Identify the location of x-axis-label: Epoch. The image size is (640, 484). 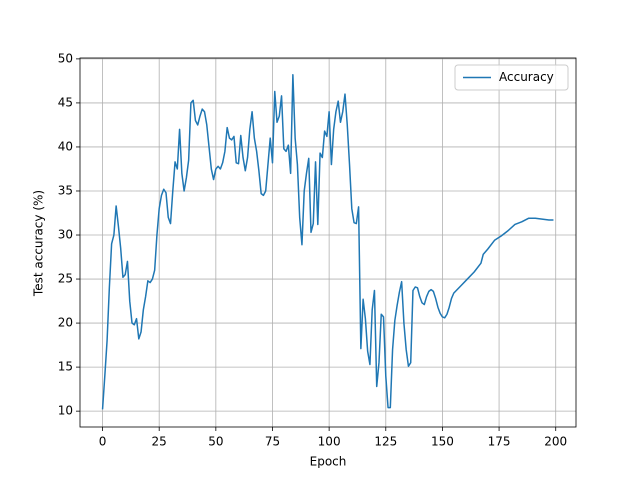
(328, 462).